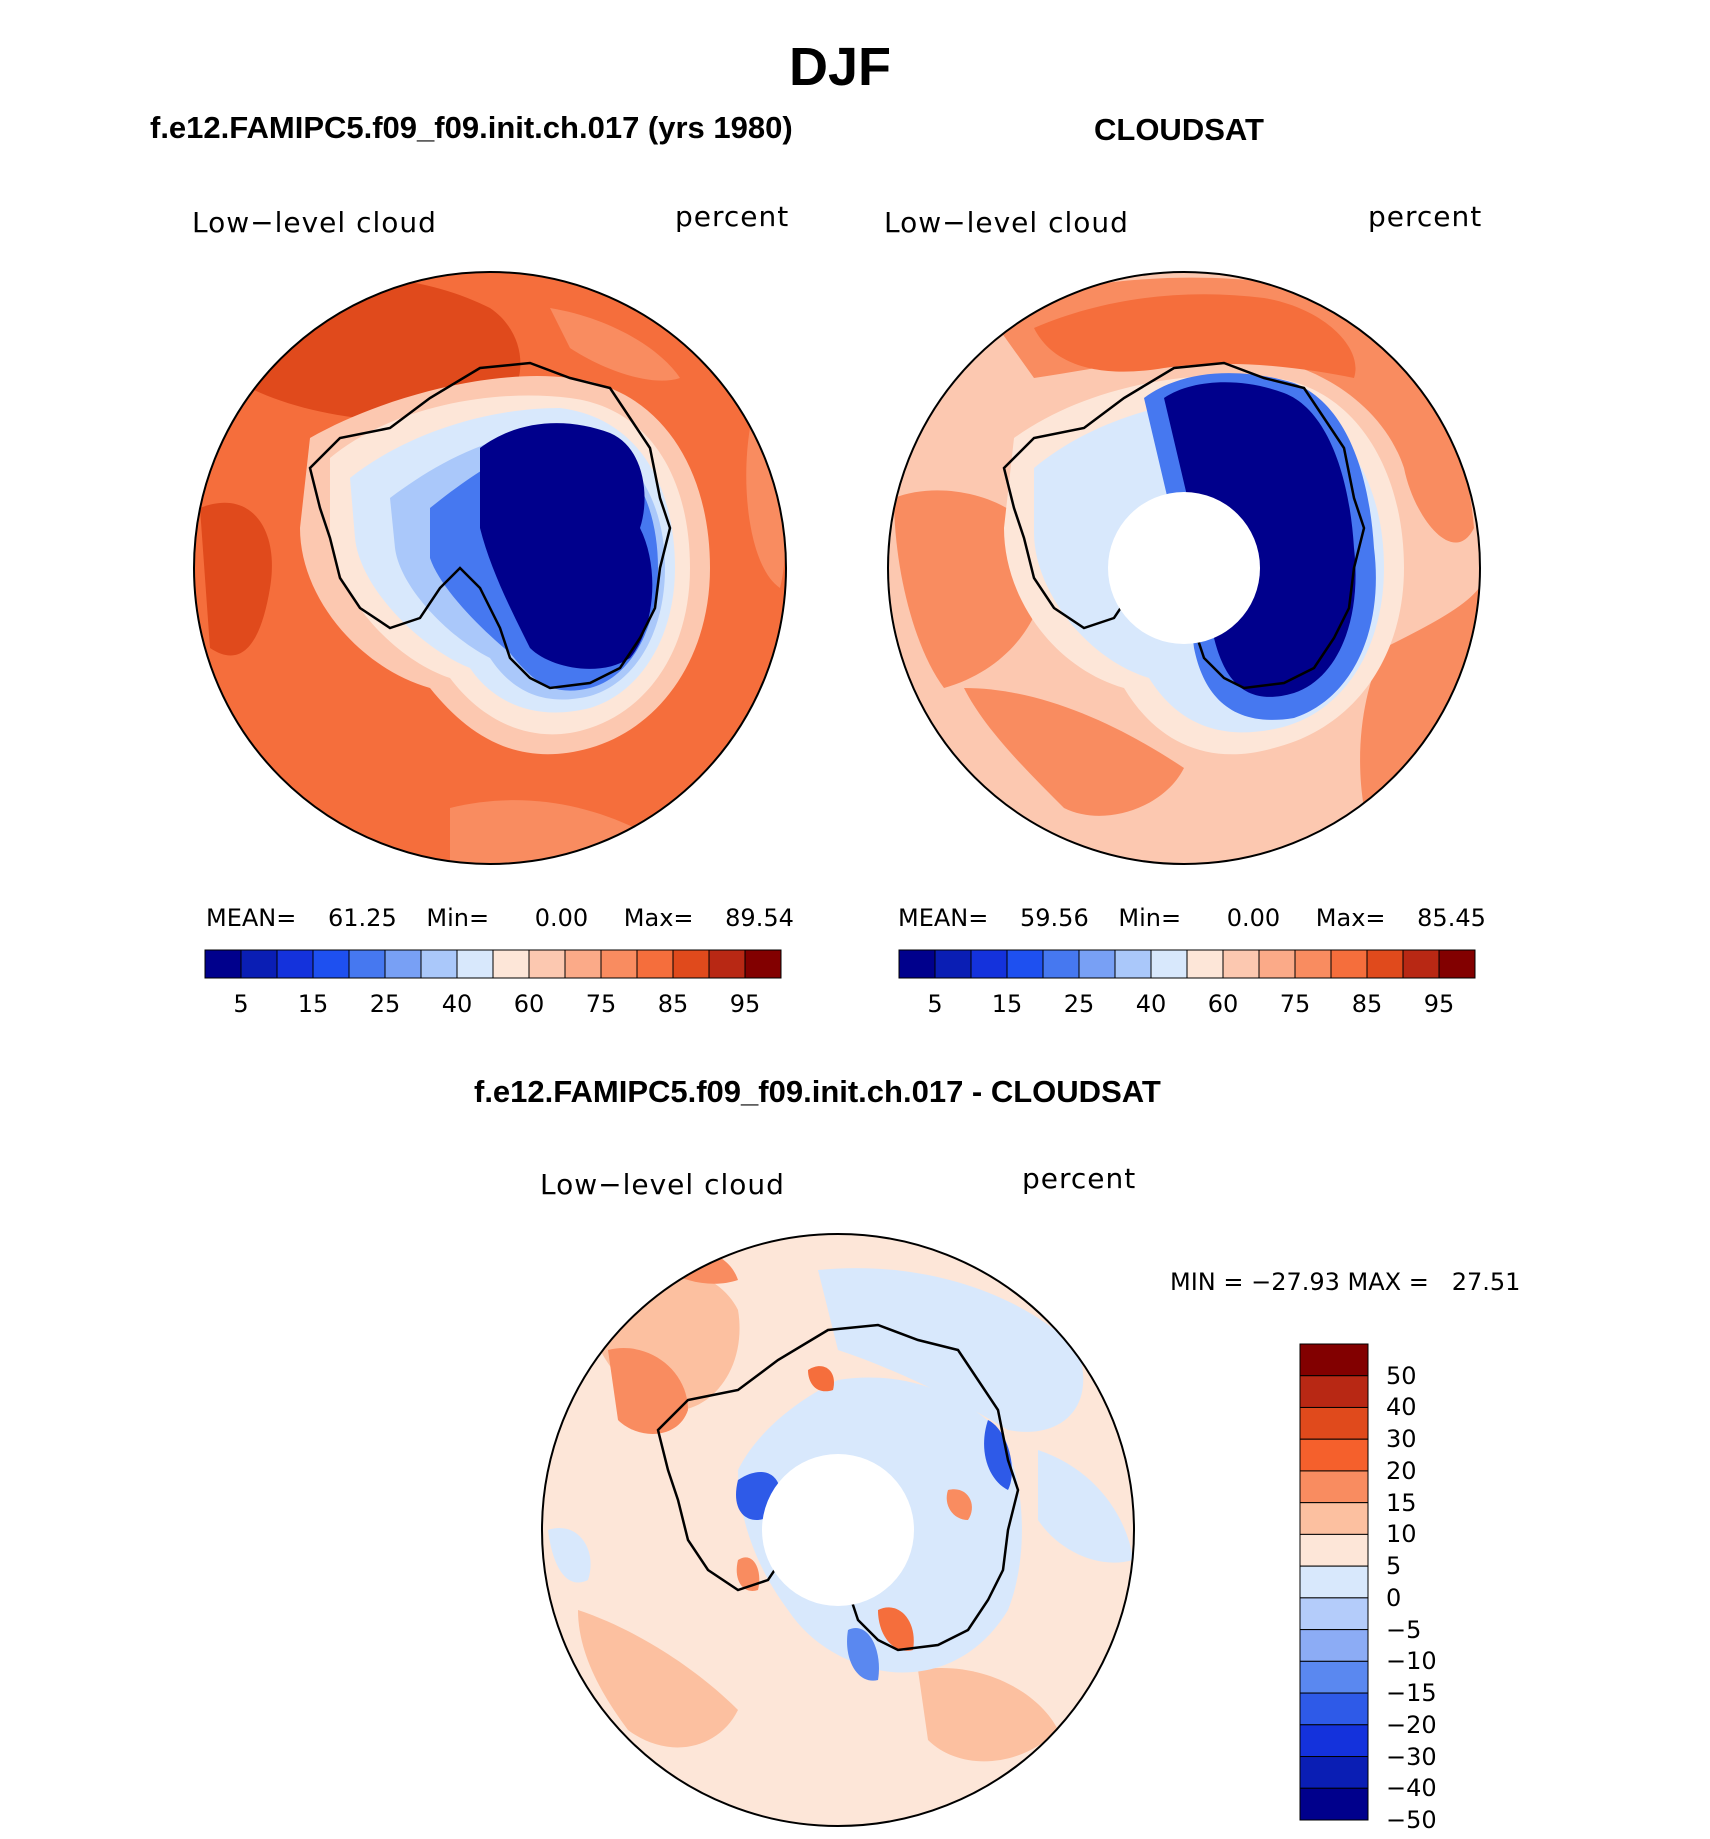  I want to click on panel-diff-units-label: percent, so click(1079, 1178).